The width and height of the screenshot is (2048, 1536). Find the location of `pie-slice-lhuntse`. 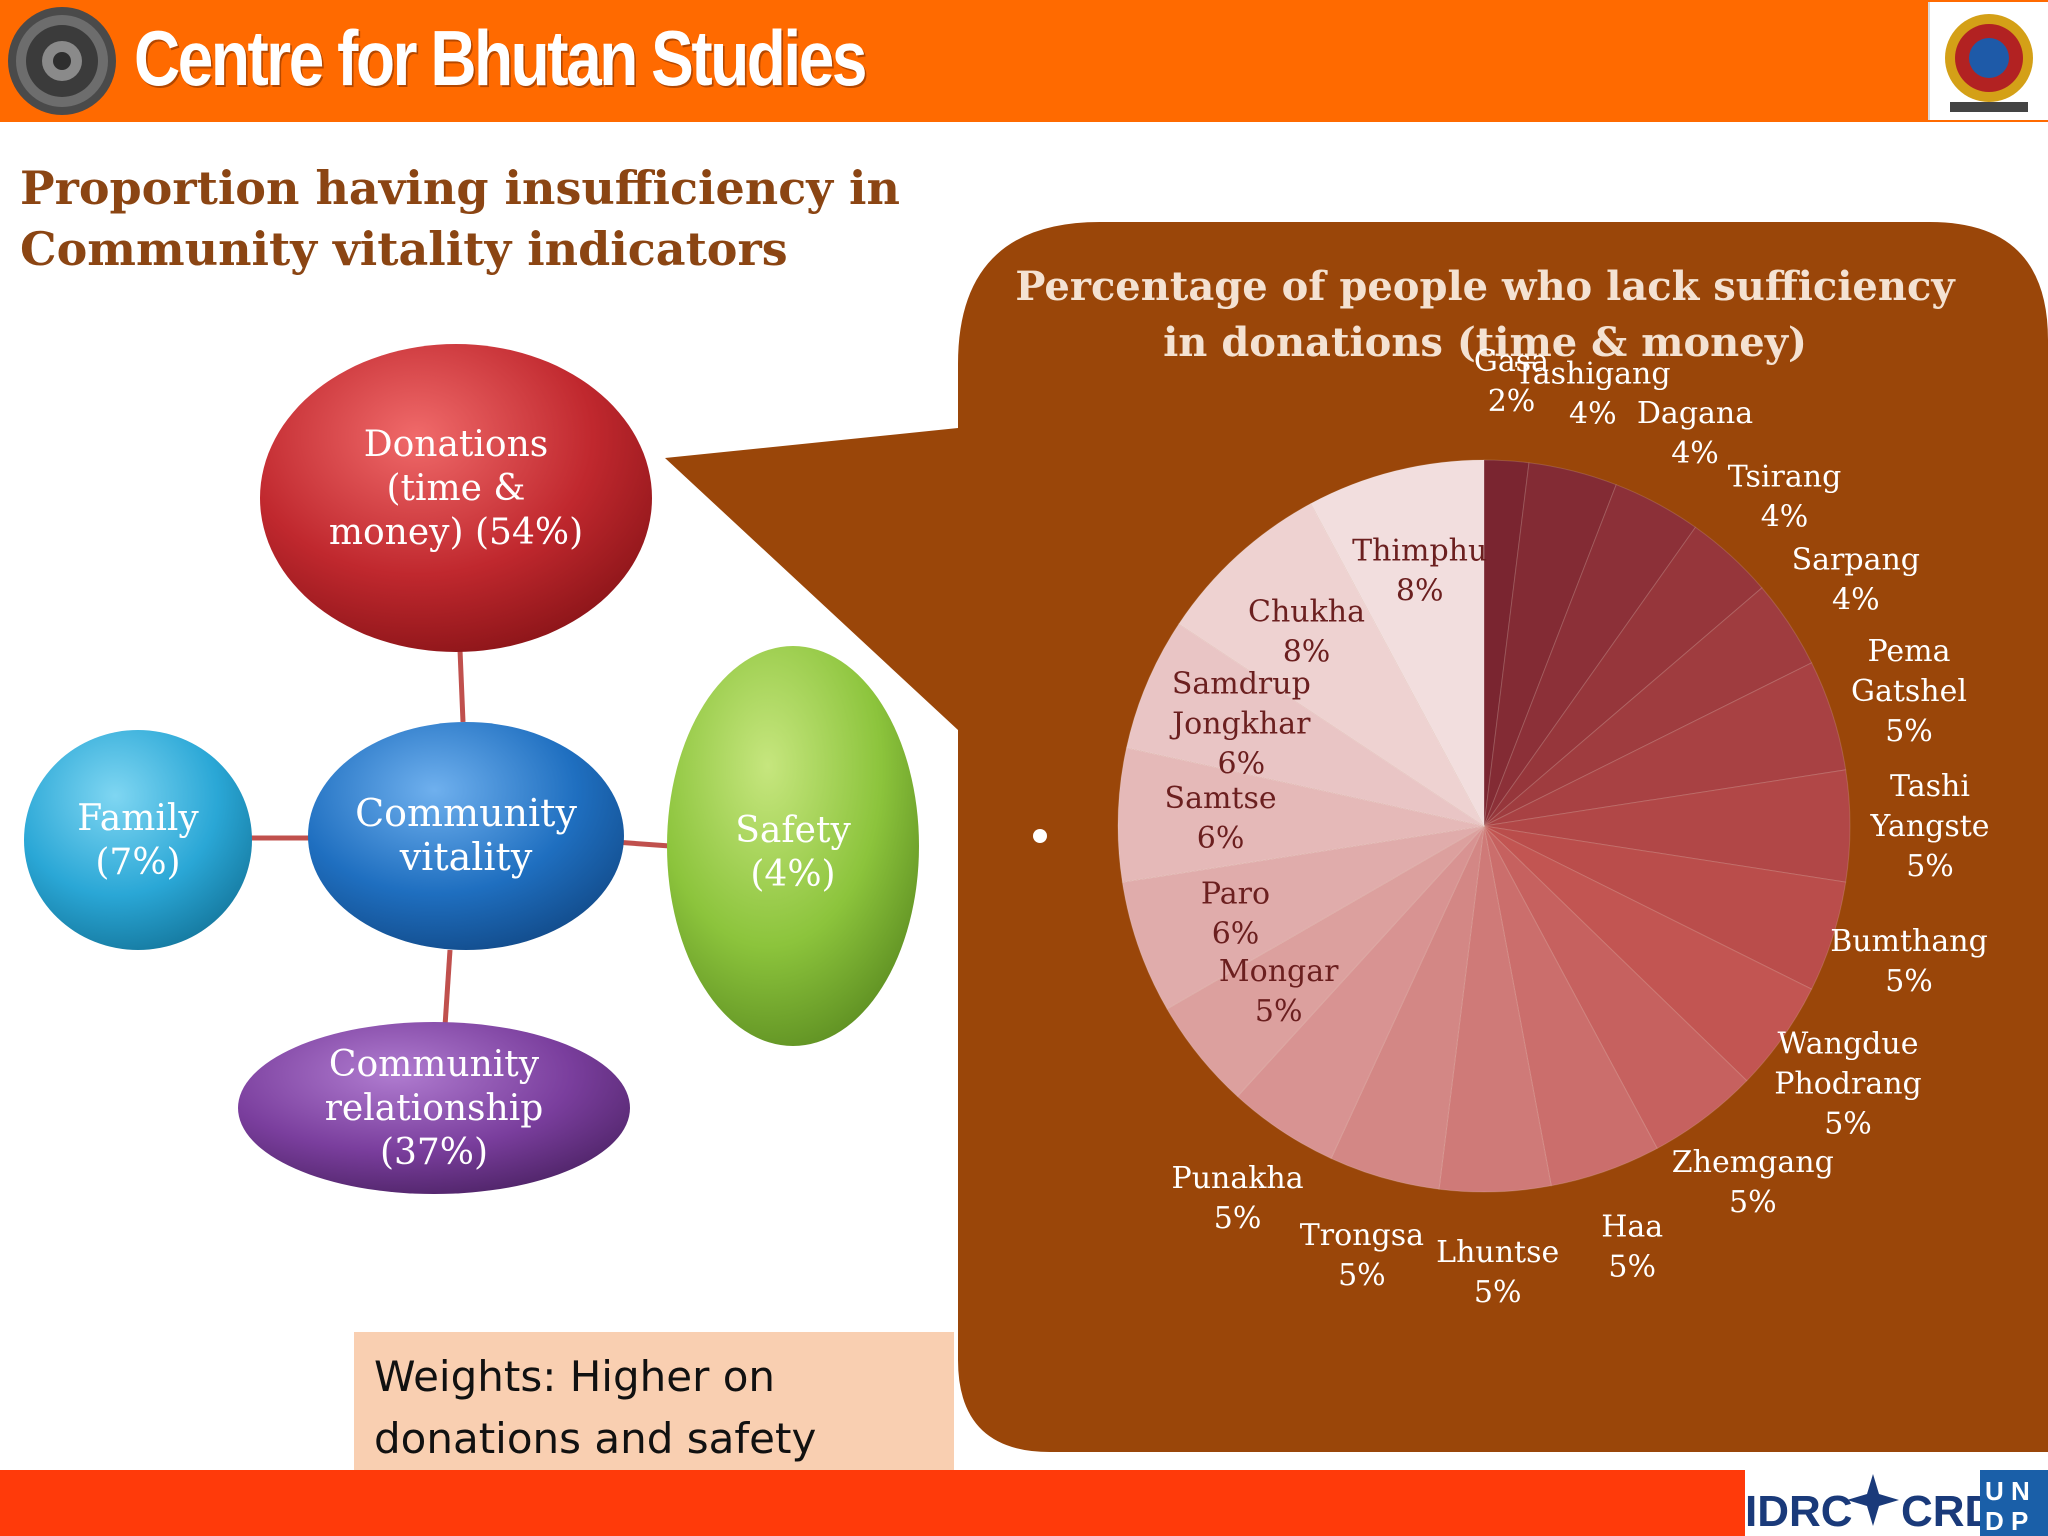

pie-slice-lhuntse is located at coordinates (1495, 1009).